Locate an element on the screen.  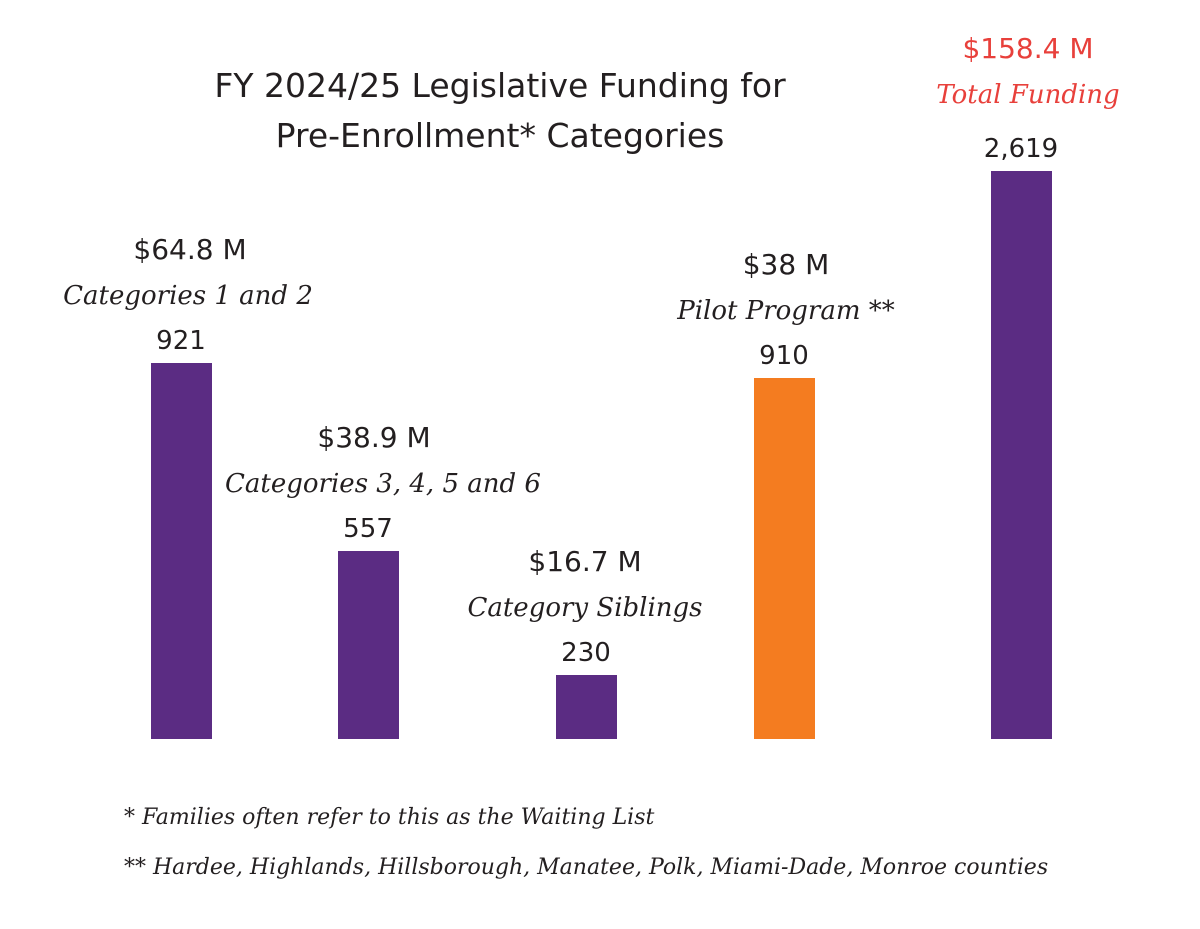
bar-category-siblings is located at coordinates (586, 707).